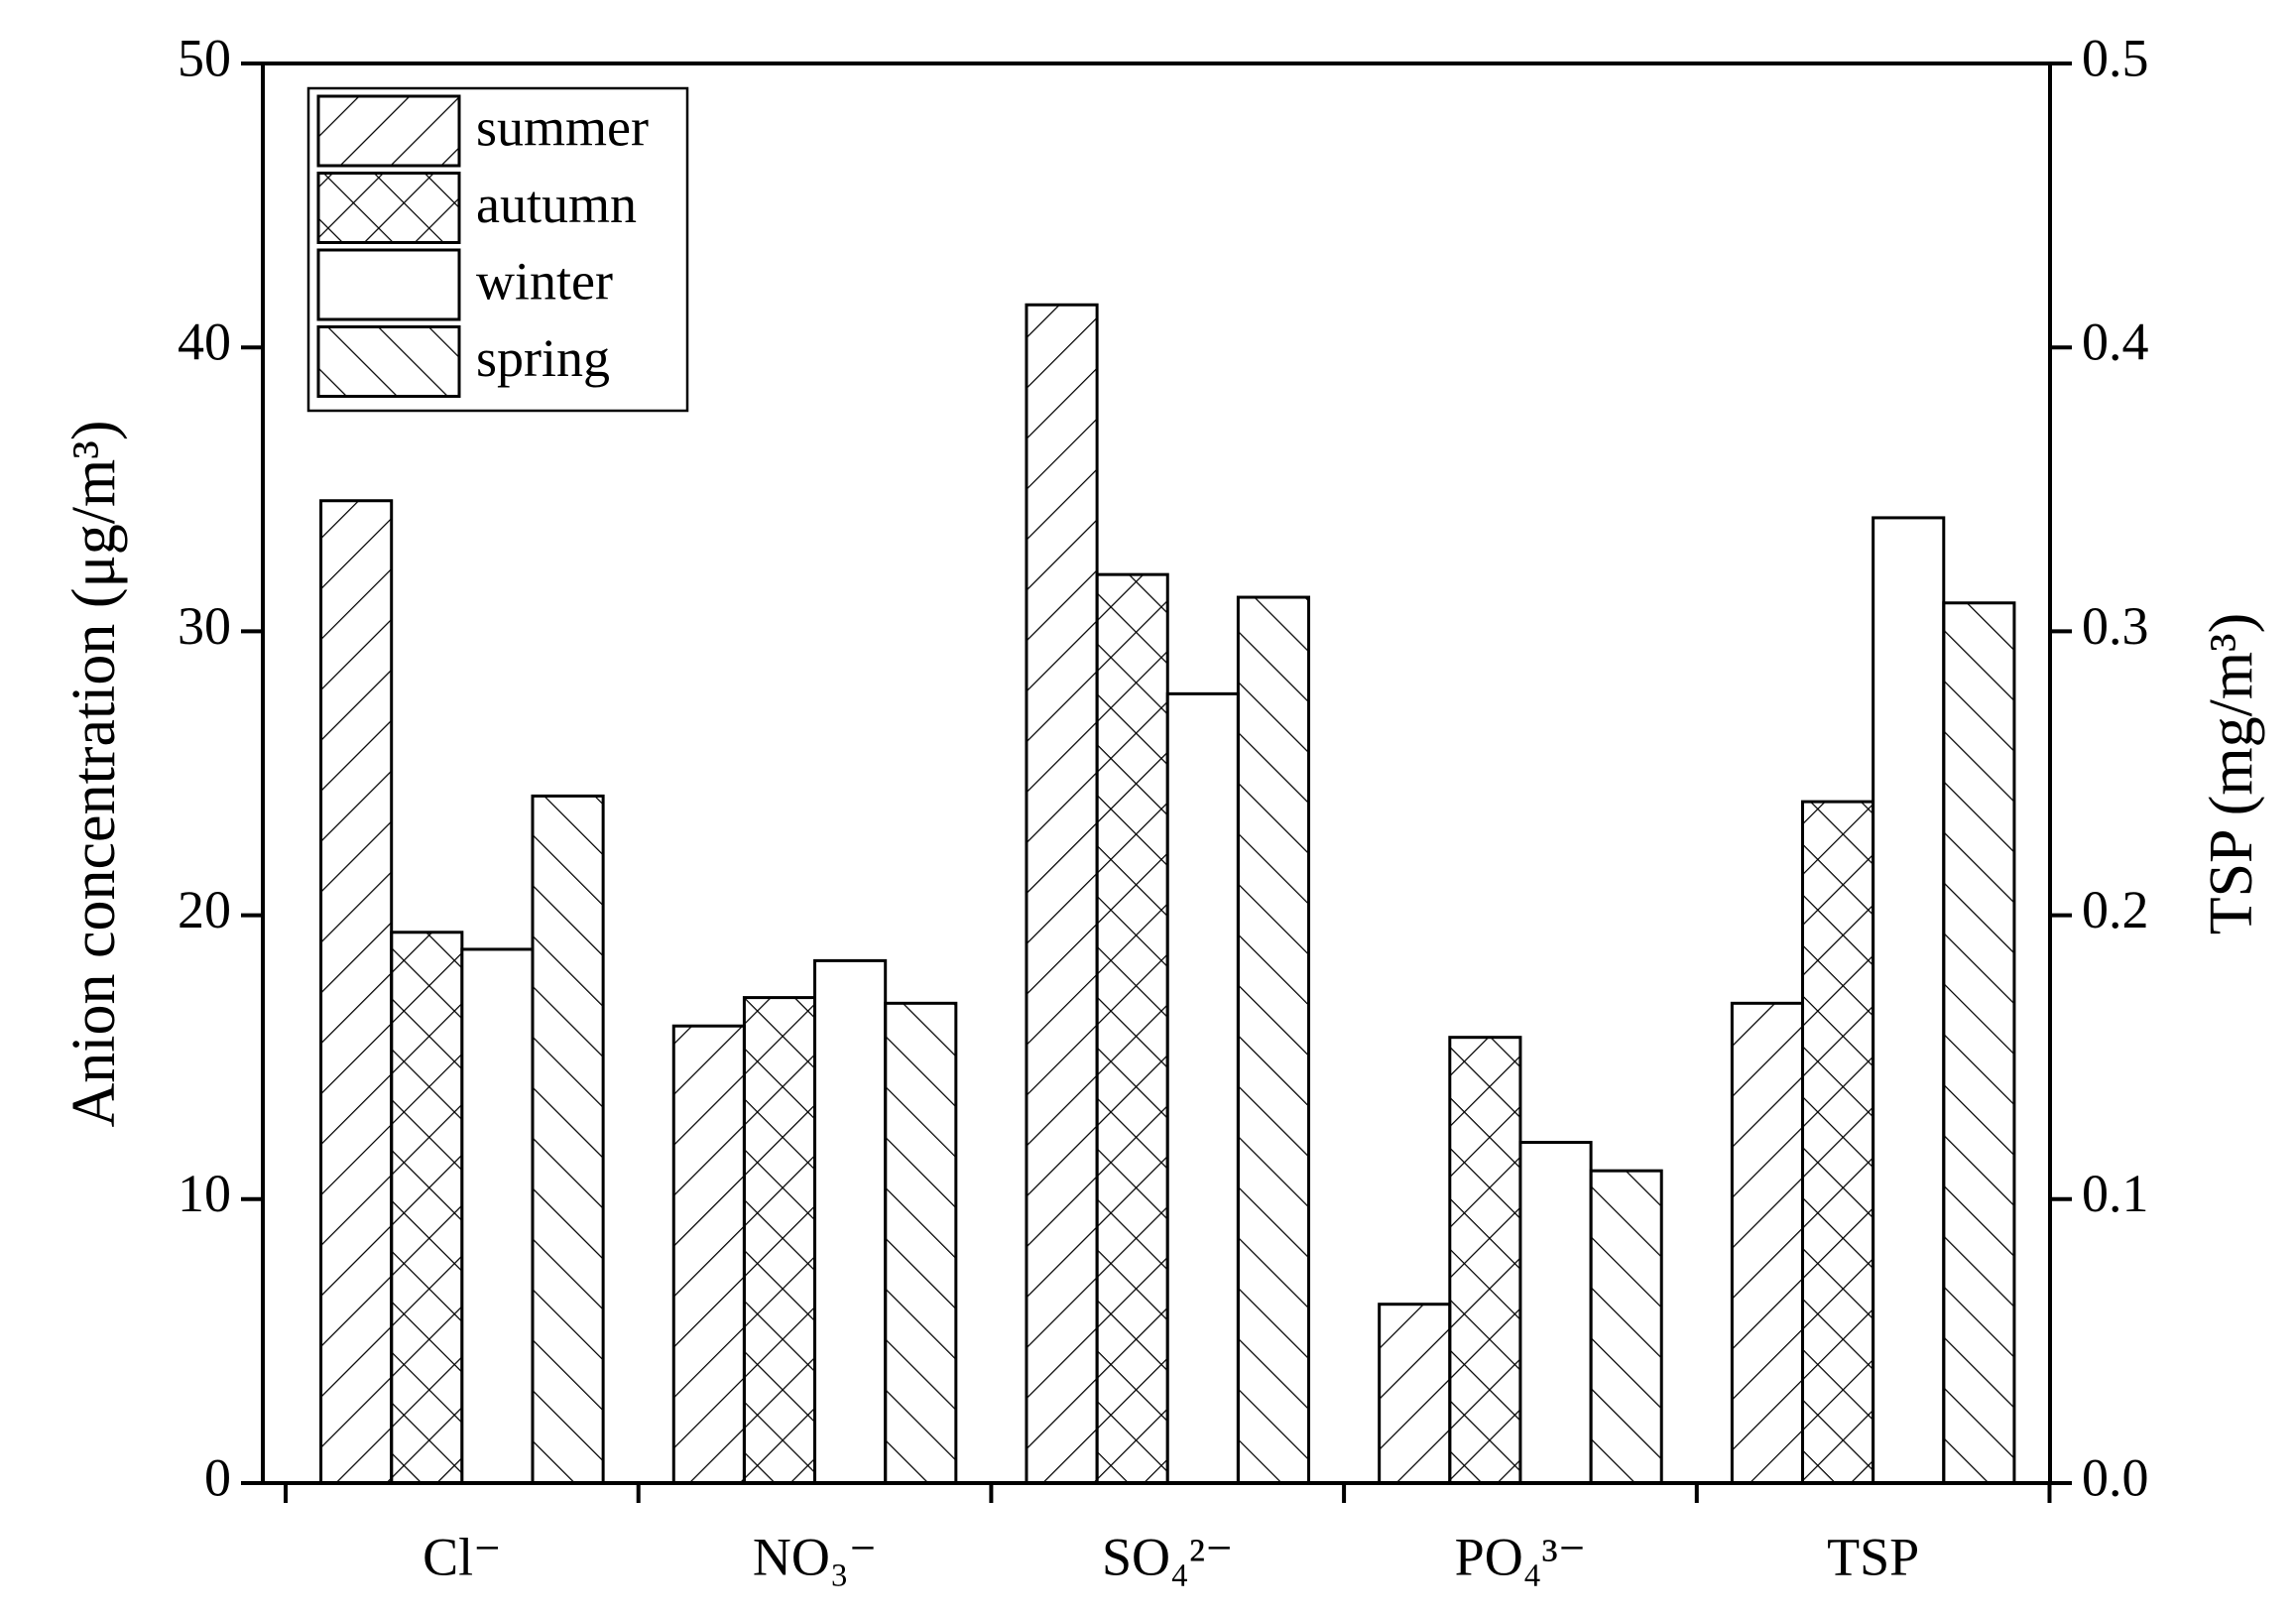 The image size is (2296, 1618). What do you see at coordinates (94, 774) in the screenshot?
I see `y-axis-label: Anion concentration (μg/m³)` at bounding box center [94, 774].